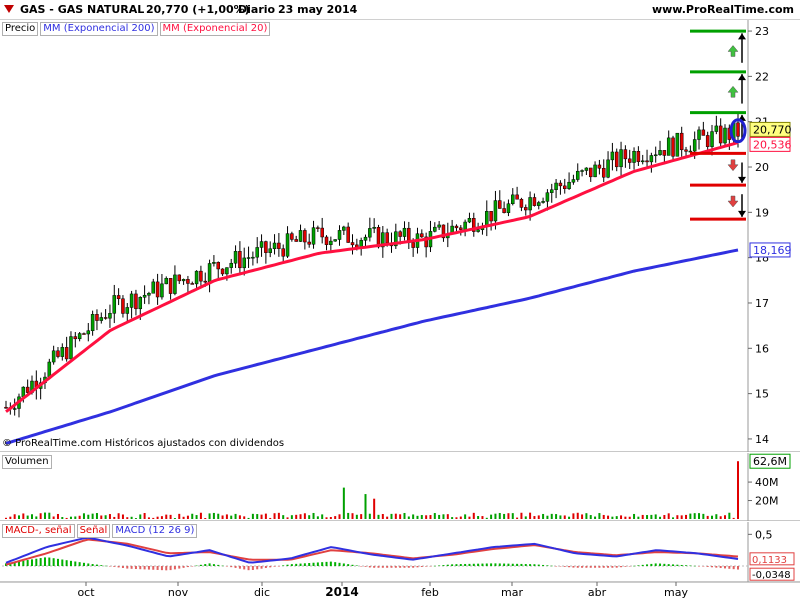 The image size is (800, 600). I want to click on legend-volume: Volumen, so click(27, 462).